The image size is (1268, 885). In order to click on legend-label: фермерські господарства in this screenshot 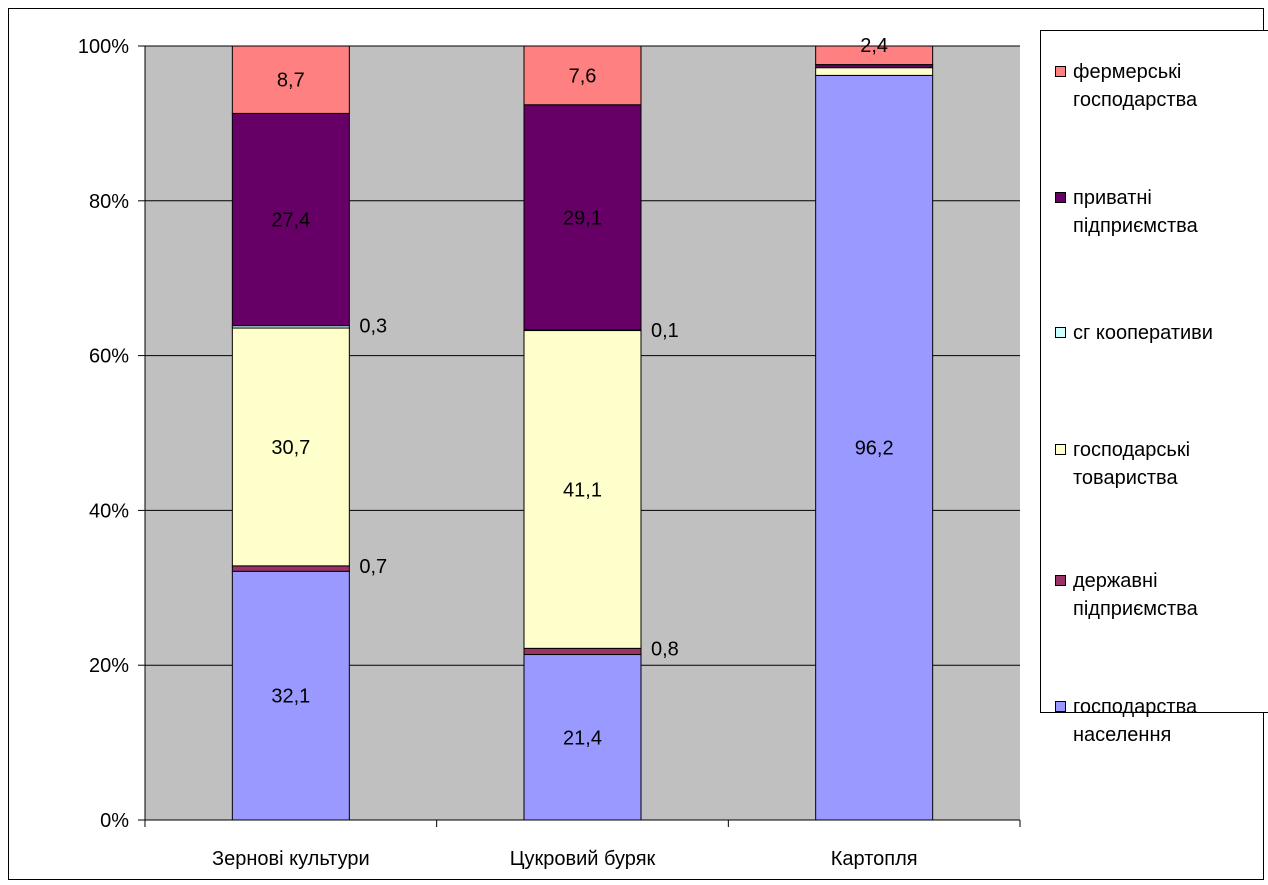, I will do `click(1135, 86)`.